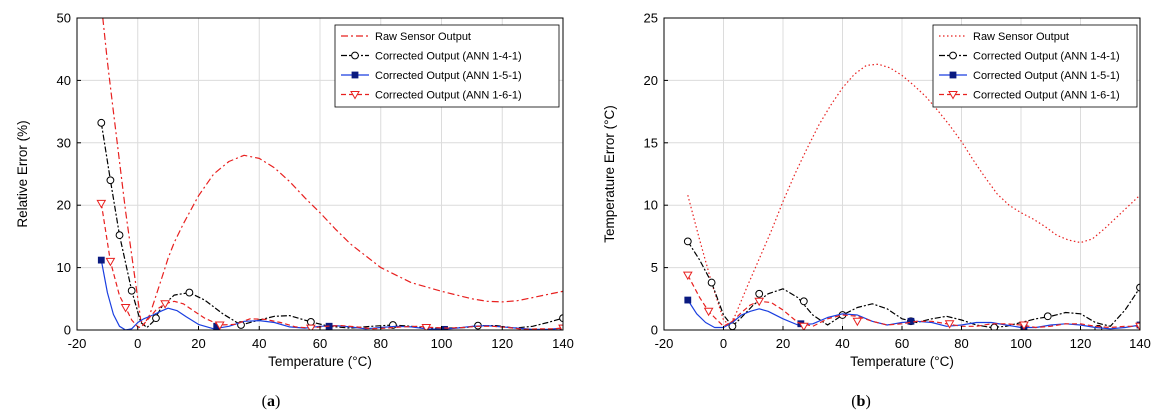 The width and height of the screenshot is (1158, 417). Describe the element at coordinates (1021, 343) in the screenshot. I see `x-tick-label: 100` at that location.